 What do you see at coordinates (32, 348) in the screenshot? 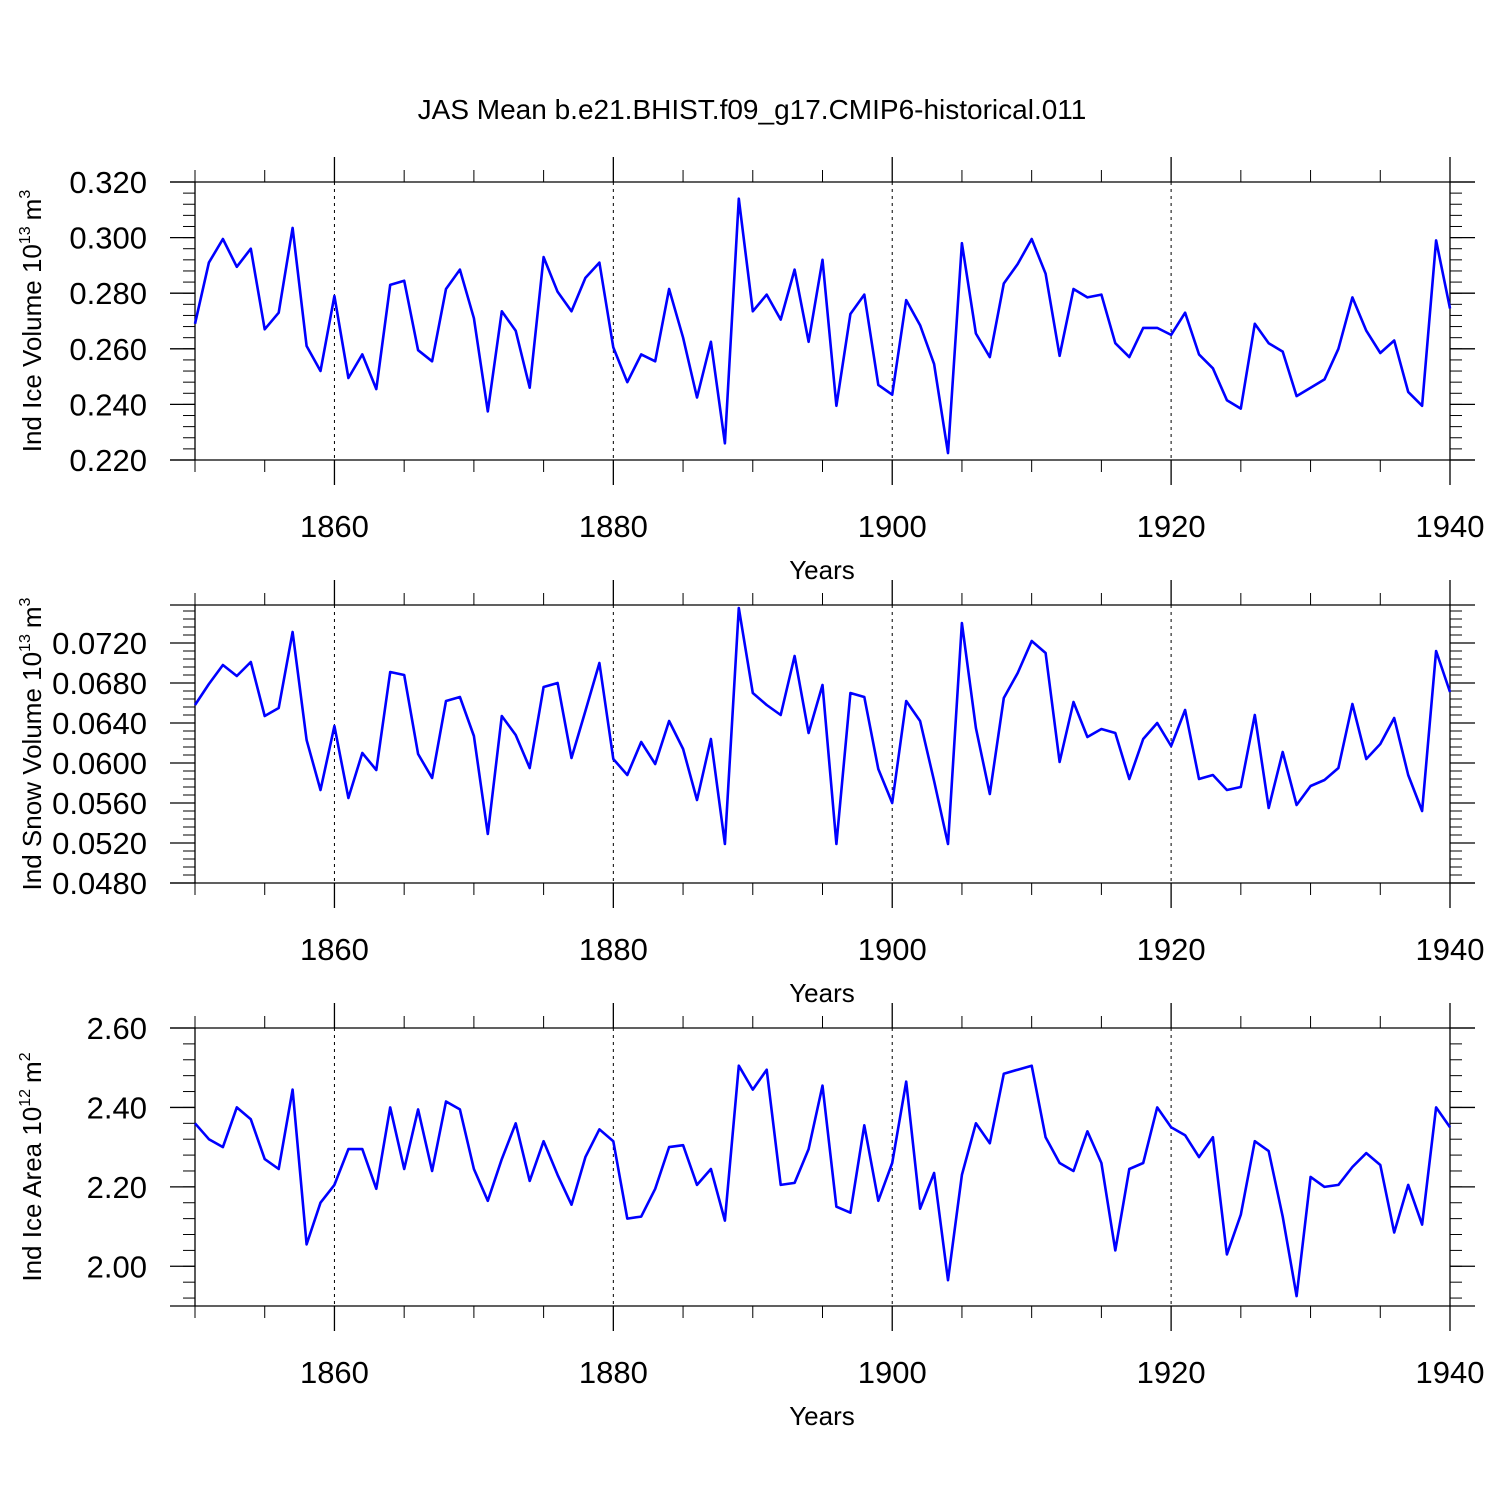
I see `y-axis-label-text: Ind Ice Volume 10` at bounding box center [32, 348].